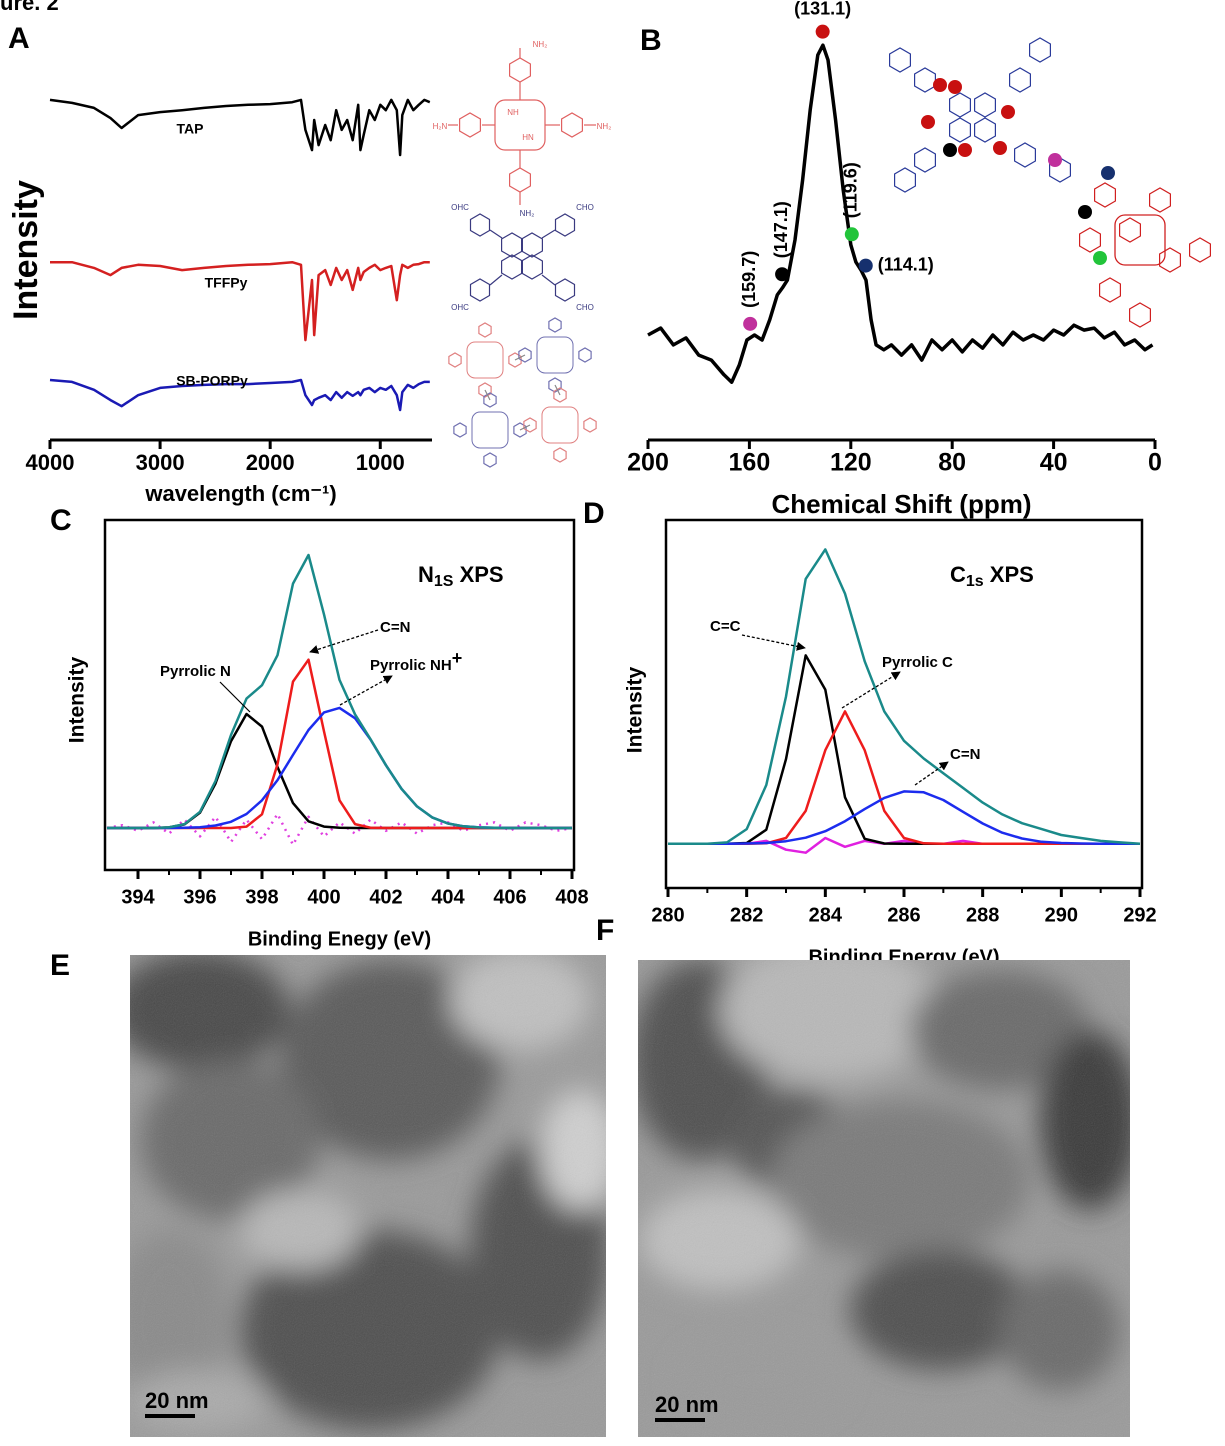  I want to click on x-axis-label: wavelength (cm⁻¹), so click(240, 493).